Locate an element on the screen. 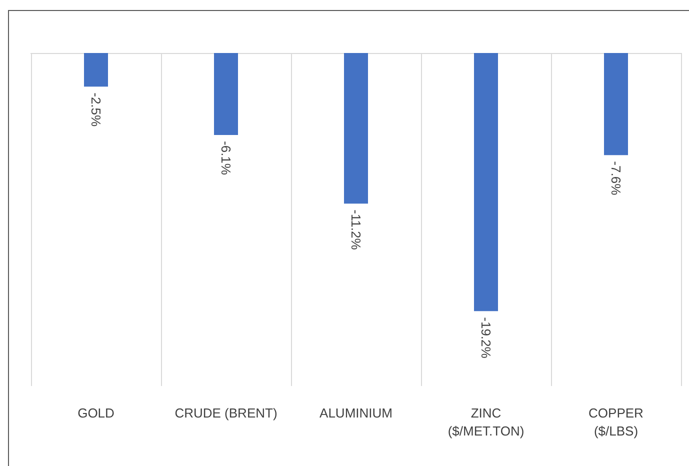  x-tick-label: COPPER ($/LBS) is located at coordinates (616, 422).